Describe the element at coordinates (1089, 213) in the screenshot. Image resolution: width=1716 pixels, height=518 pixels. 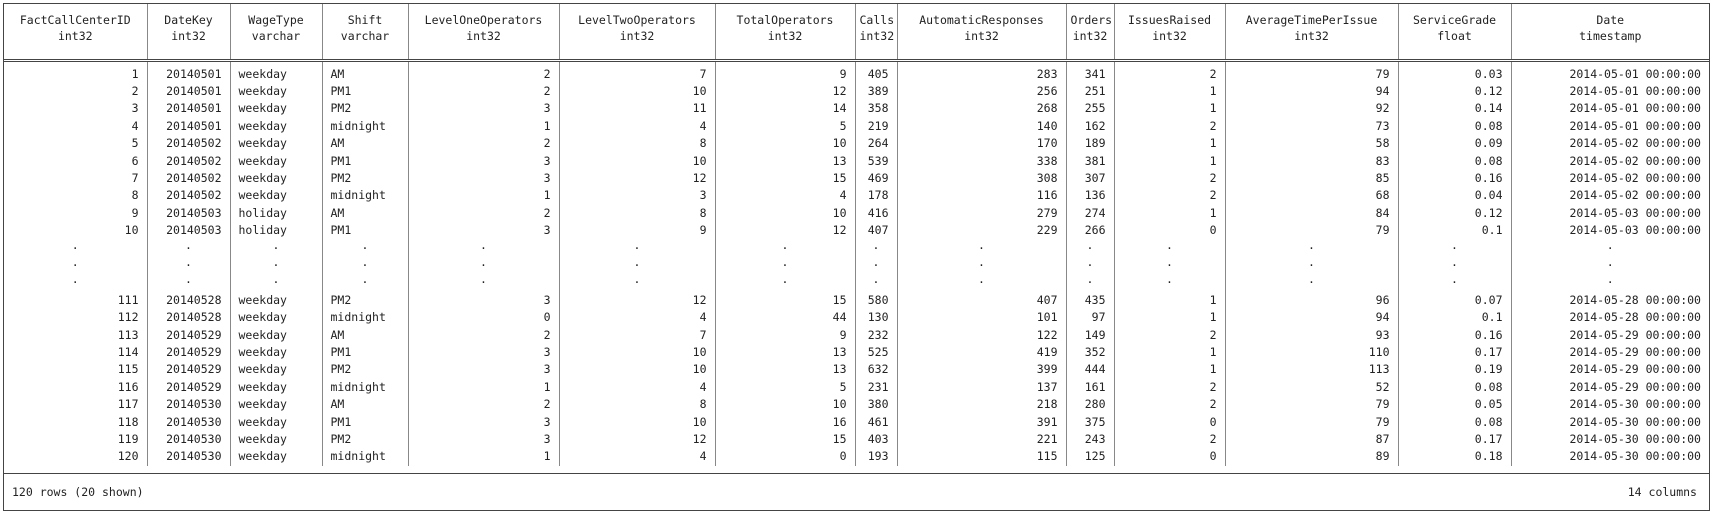
I see `cell: 274` at that location.